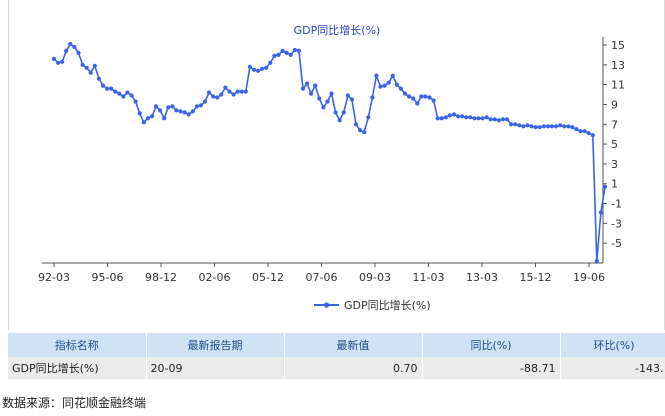 The height and width of the screenshot is (416, 665). What do you see at coordinates (372, 305) in the screenshot?
I see `chart-legend: GDP同比增长(%)` at bounding box center [372, 305].